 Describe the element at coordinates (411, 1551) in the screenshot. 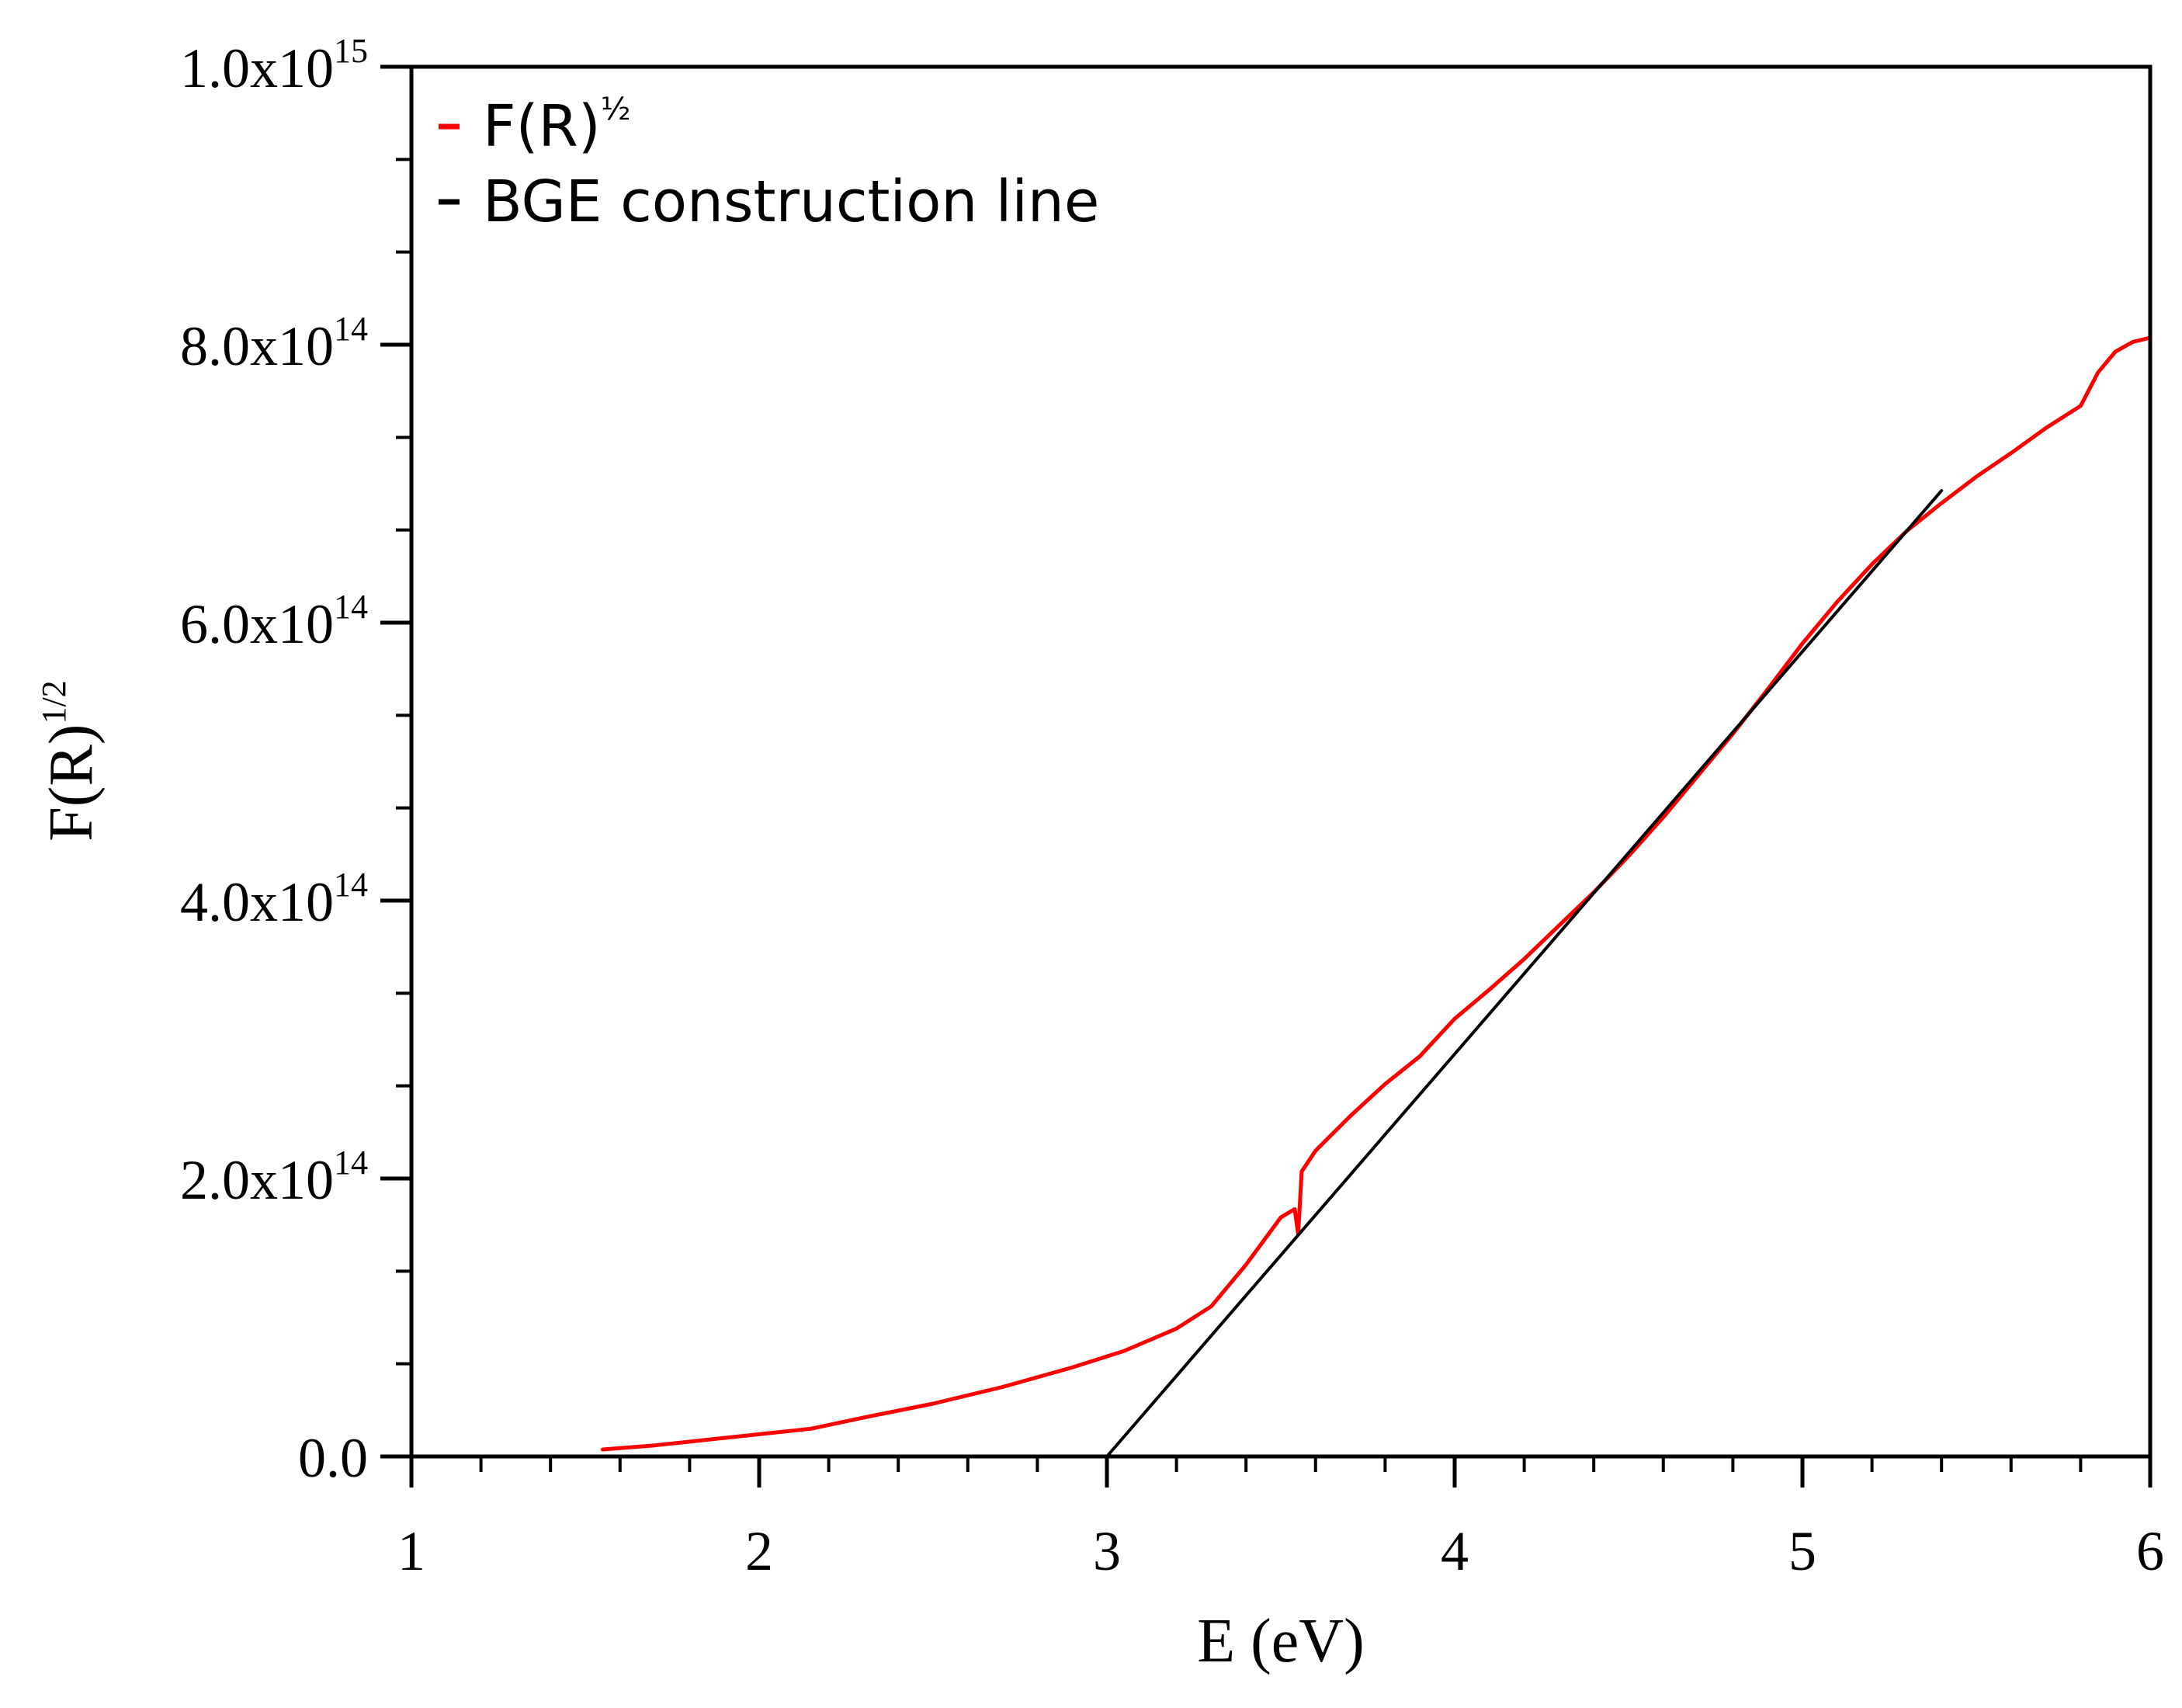

I see `x-tick-label: 1` at that location.